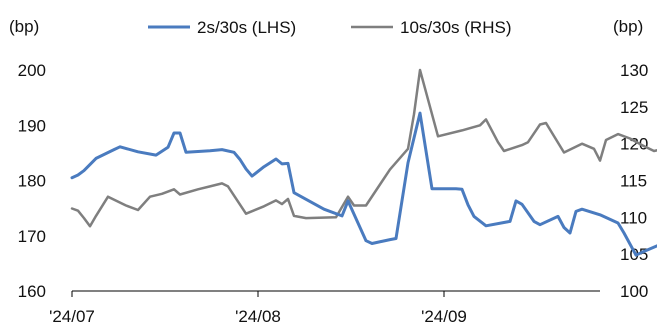 This screenshot has height=331, width=657. I want to click on left-axis: 160 170 180 190 200, so click(32, 181).